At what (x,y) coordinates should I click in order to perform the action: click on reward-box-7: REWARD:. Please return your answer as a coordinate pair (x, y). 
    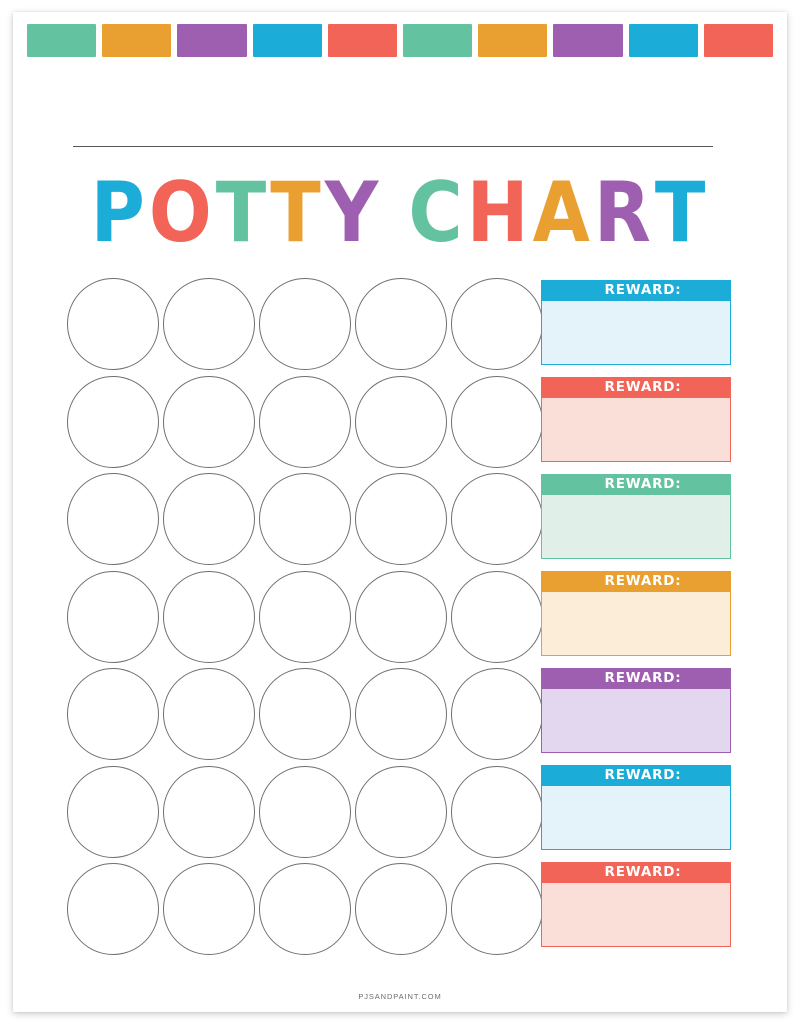
    Looking at the image, I should click on (636, 904).